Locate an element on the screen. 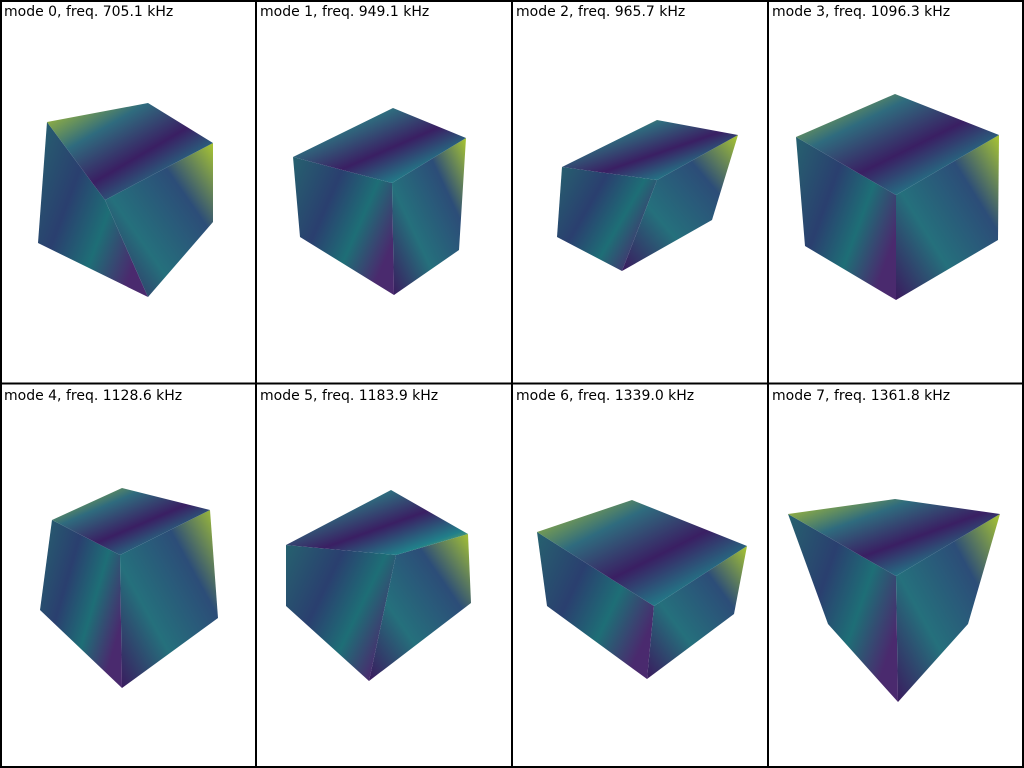 Image resolution: width=1024 pixels, height=768 pixels. panel: mode 6, freq. 1339.0 kHz is located at coordinates (631, 533).